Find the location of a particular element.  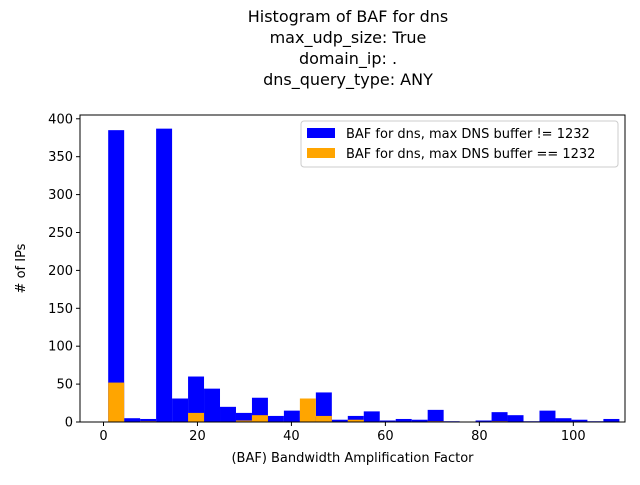

x-tick-label: 60 is located at coordinates (385, 436).